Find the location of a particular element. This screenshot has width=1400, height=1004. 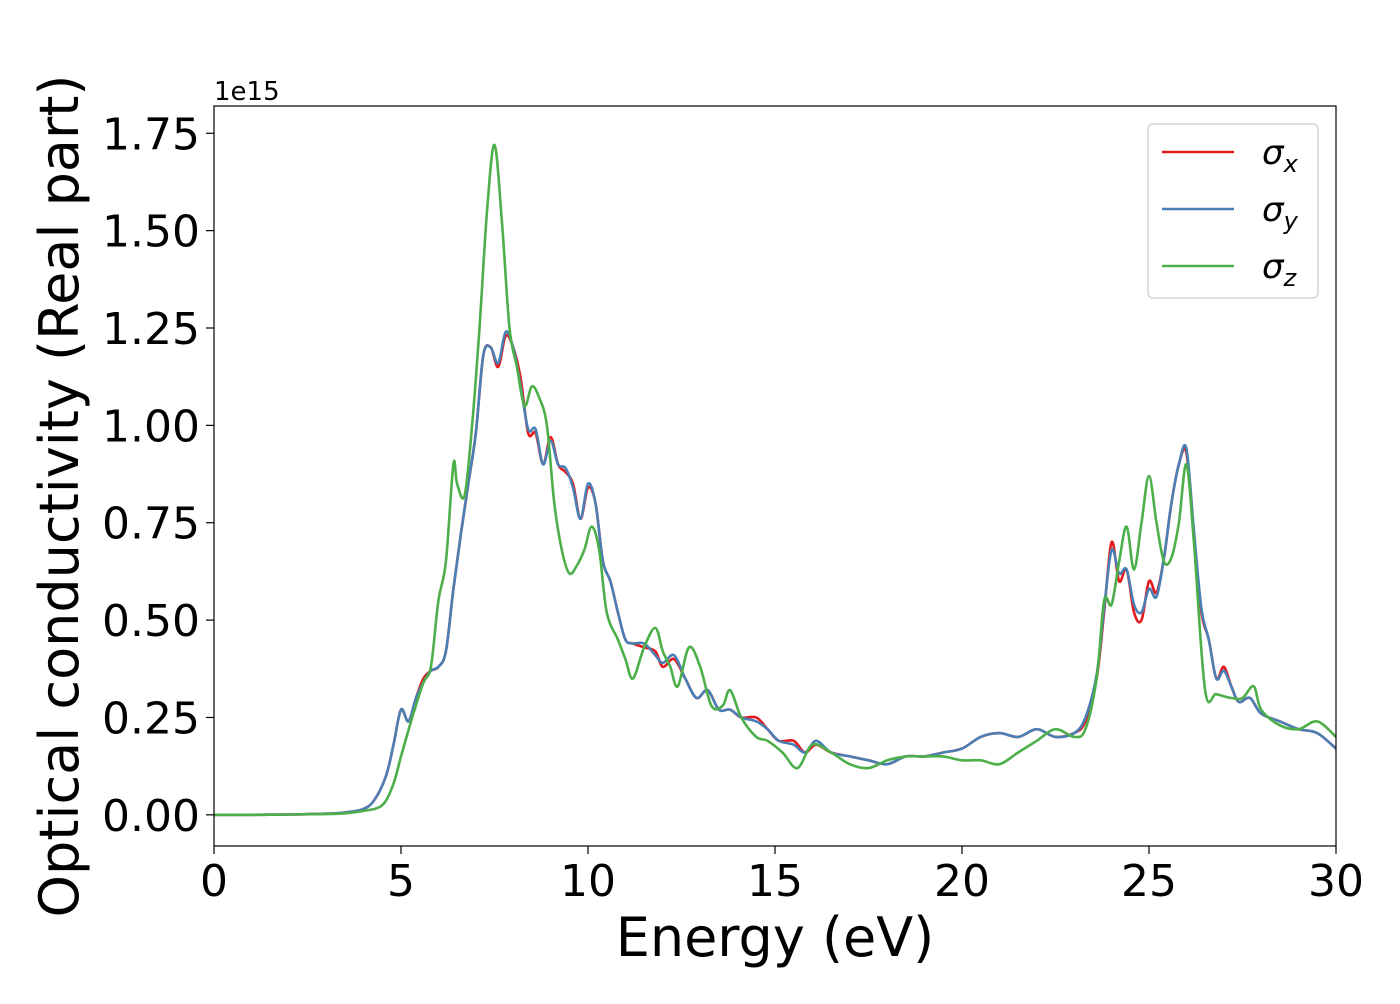

legend-label-z: σz is located at coordinates (1280, 269).